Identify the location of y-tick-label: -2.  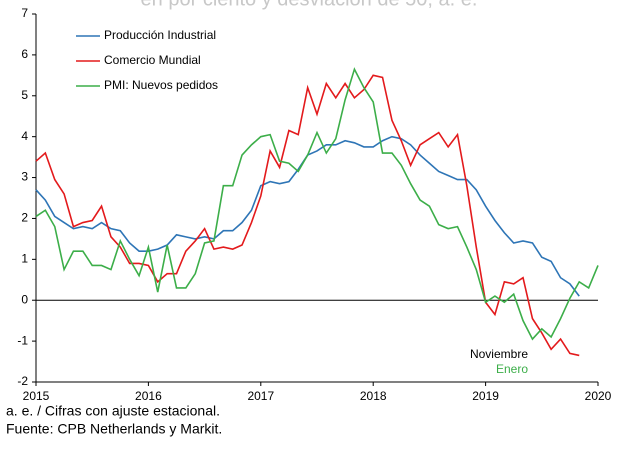
(22, 381).